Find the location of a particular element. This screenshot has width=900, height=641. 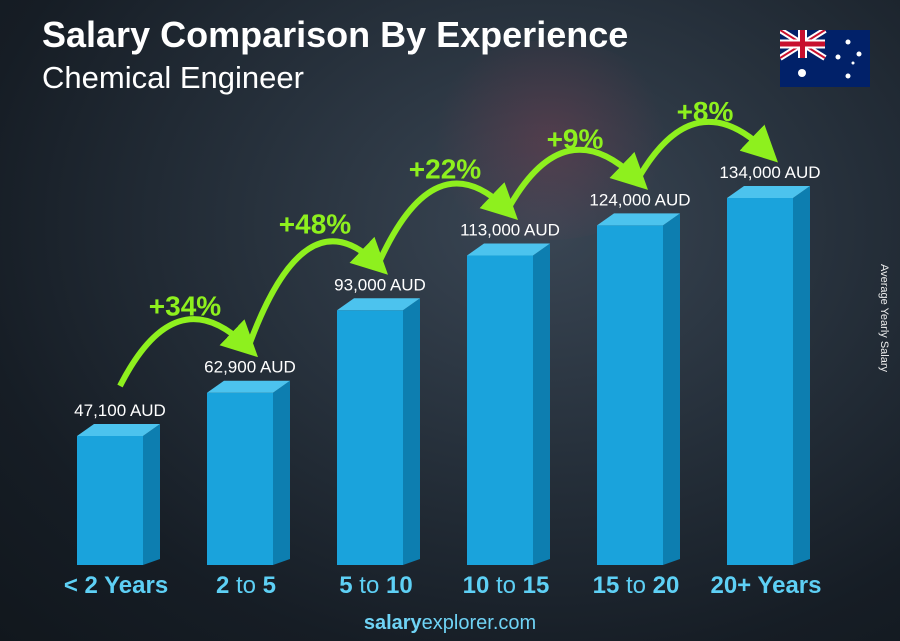

category-label: < 2 Years is located at coordinates (116, 585).